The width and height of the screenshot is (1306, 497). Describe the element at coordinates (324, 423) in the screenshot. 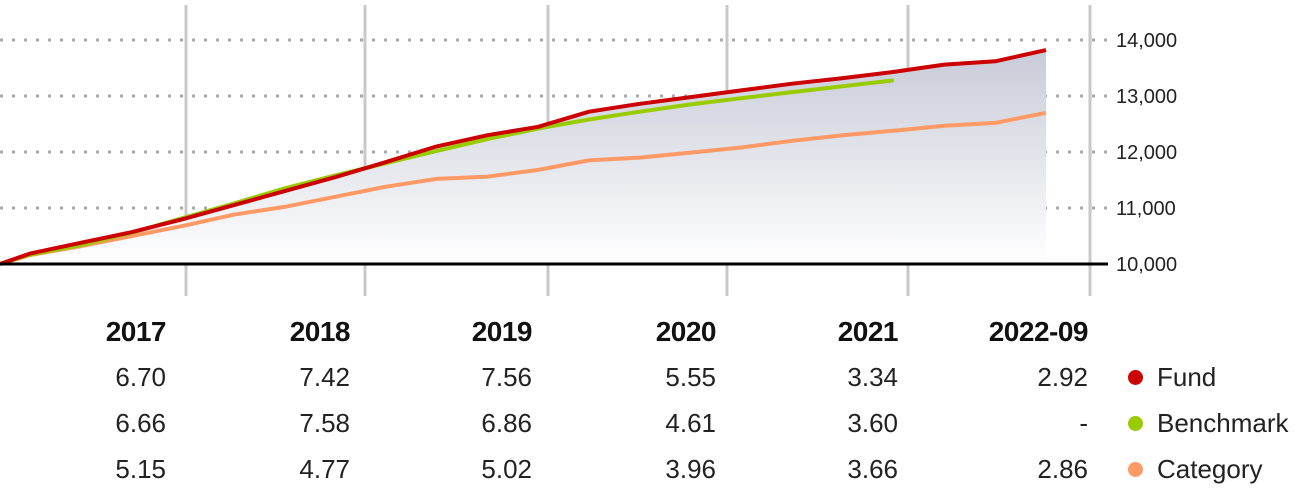

I see `return-value-benchmark: 7.58` at that location.